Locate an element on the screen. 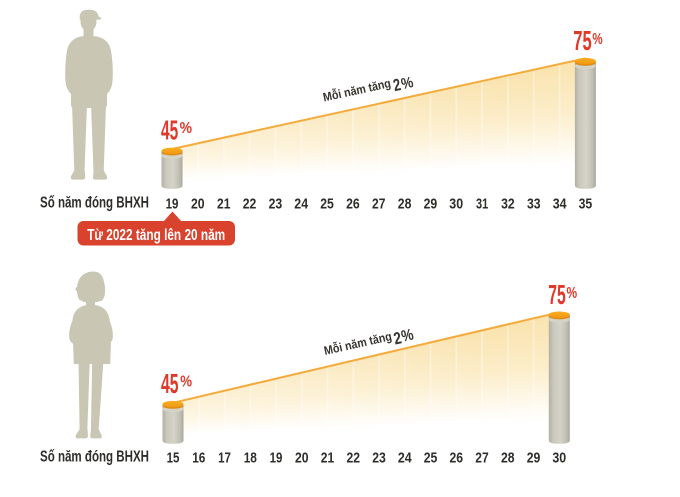 The height and width of the screenshot is (497, 680). svg-text: 15 is located at coordinates (173, 458).